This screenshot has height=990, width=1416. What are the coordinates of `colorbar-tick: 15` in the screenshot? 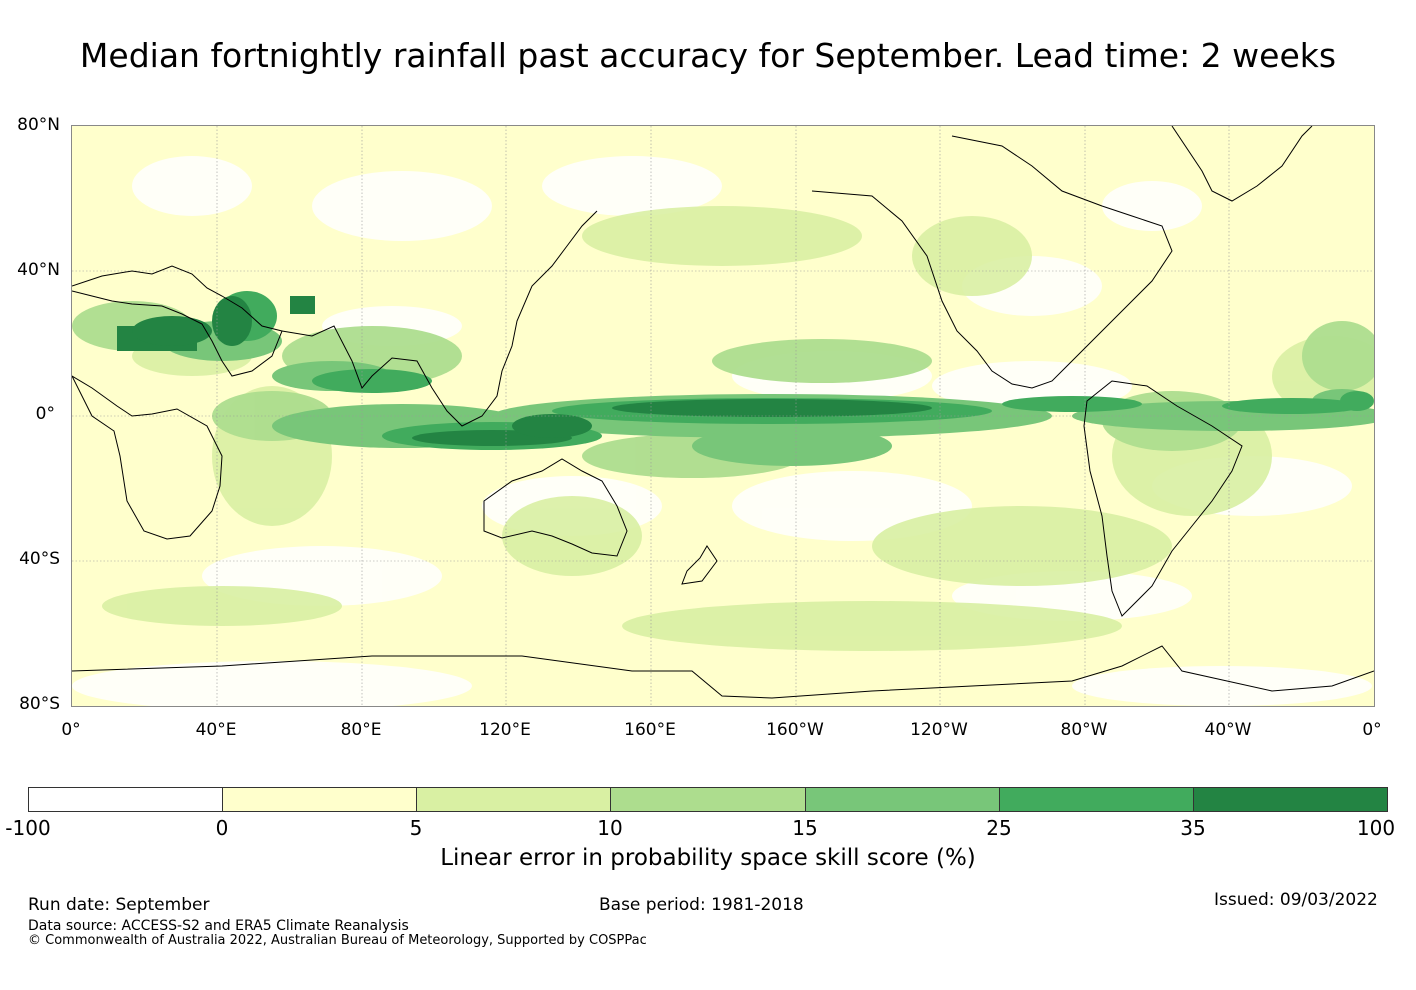 It's located at (805, 828).